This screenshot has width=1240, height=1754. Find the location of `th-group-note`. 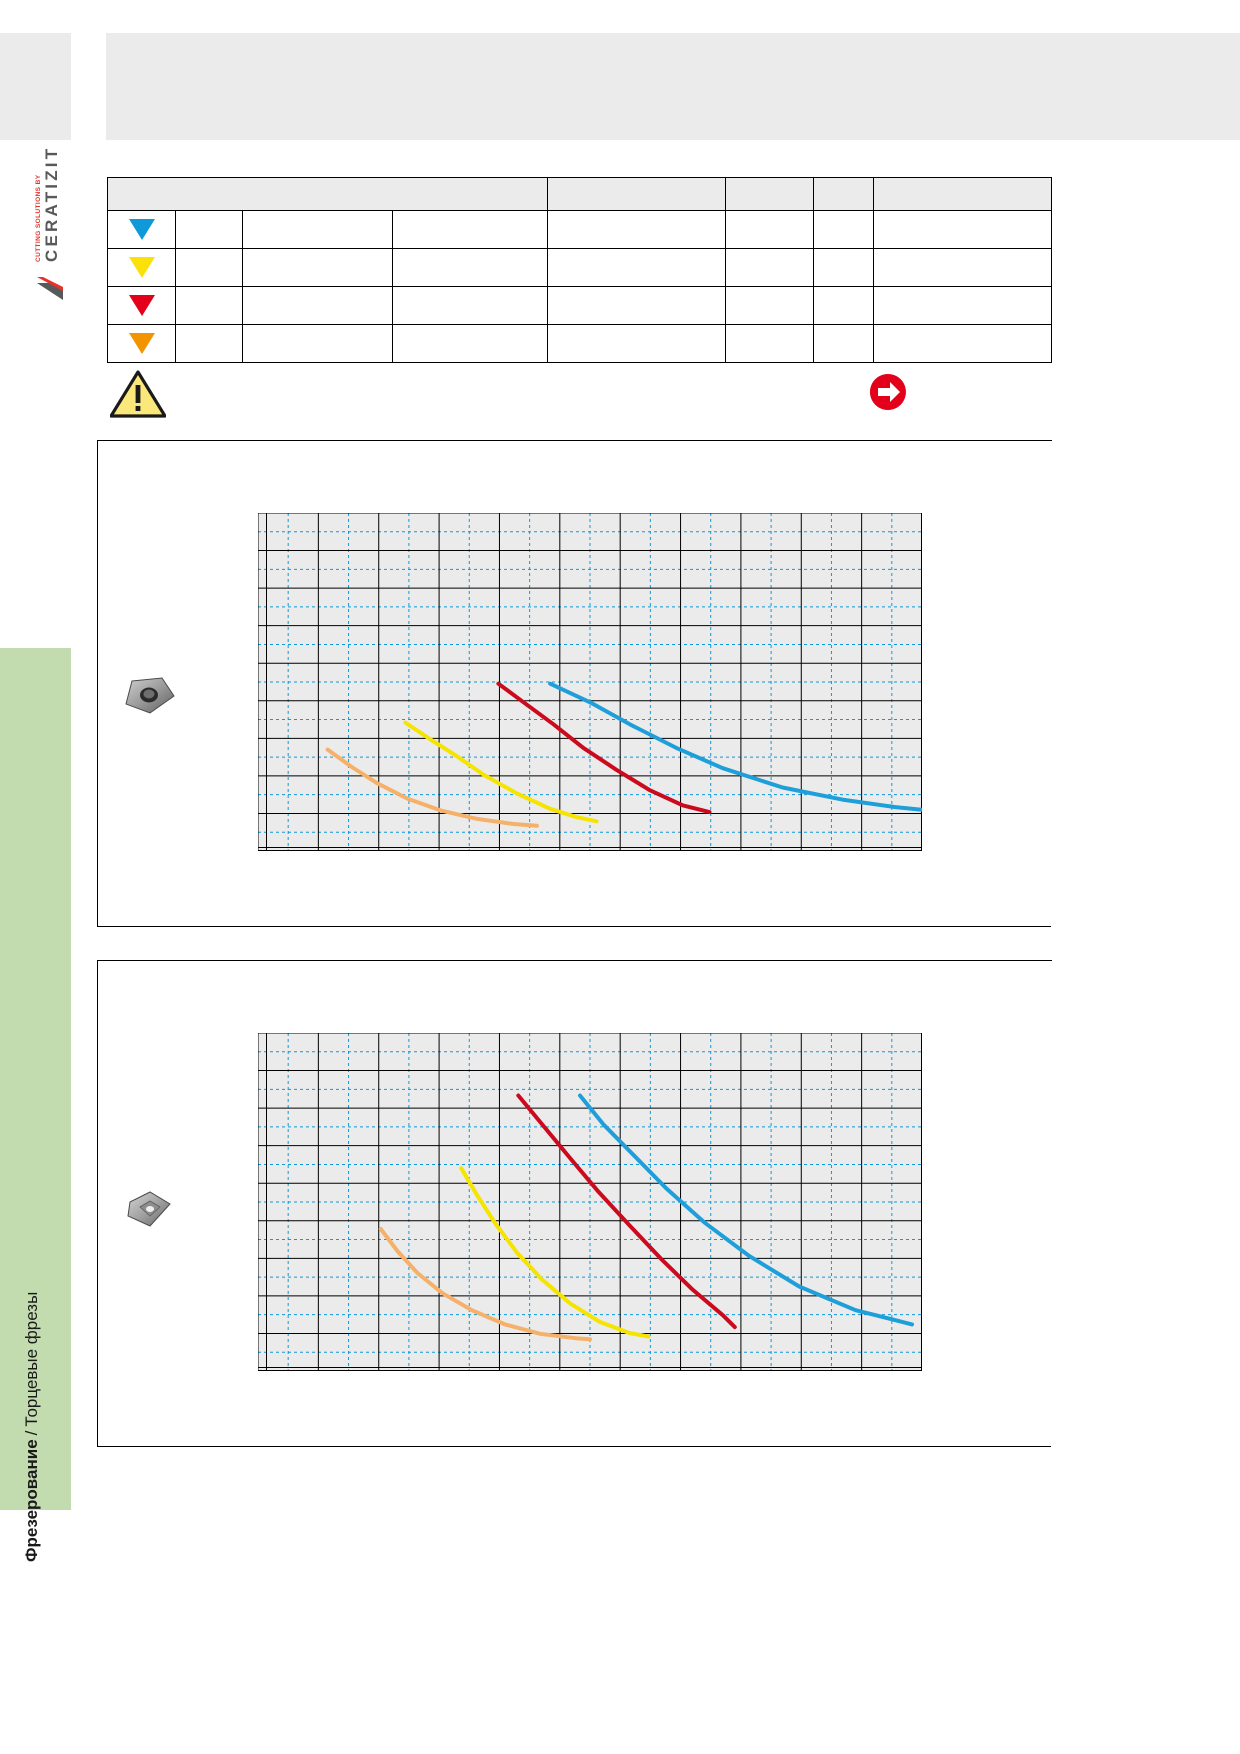

th-group-note is located at coordinates (962, 194).